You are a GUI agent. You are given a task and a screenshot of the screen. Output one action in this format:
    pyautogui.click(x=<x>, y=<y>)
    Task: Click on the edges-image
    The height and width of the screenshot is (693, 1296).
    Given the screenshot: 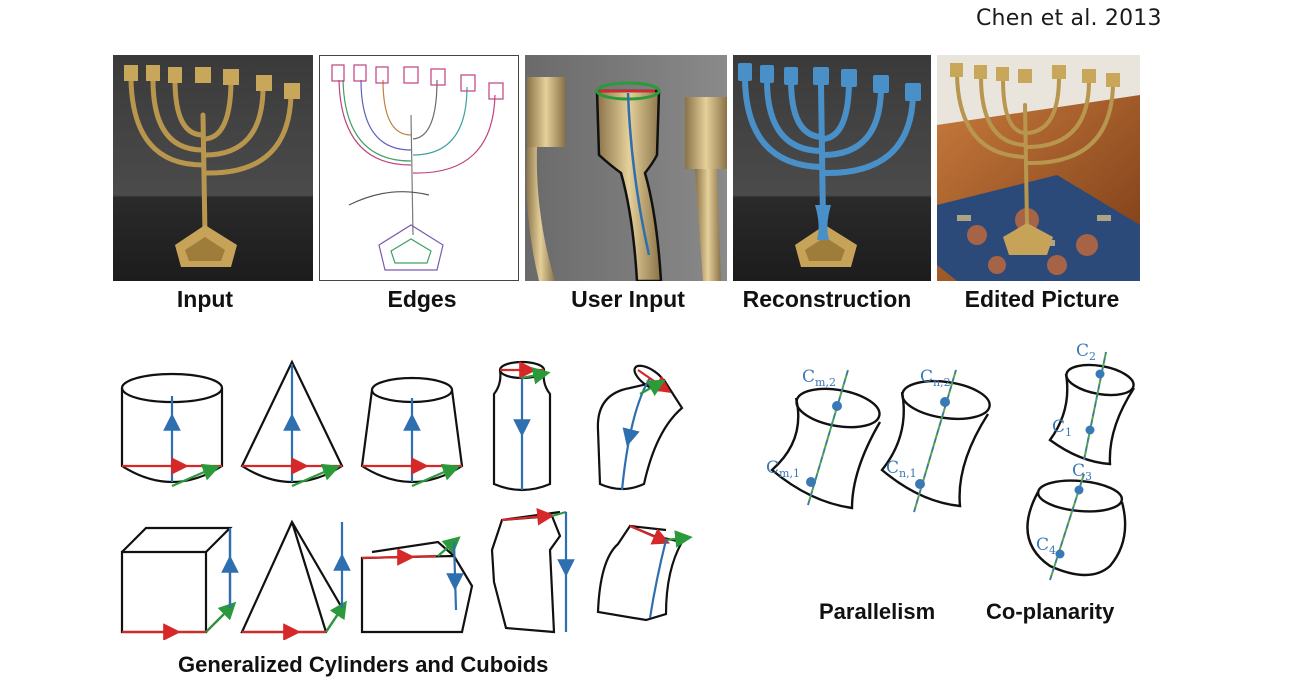 What is the action you would take?
    pyautogui.click(x=419, y=168)
    